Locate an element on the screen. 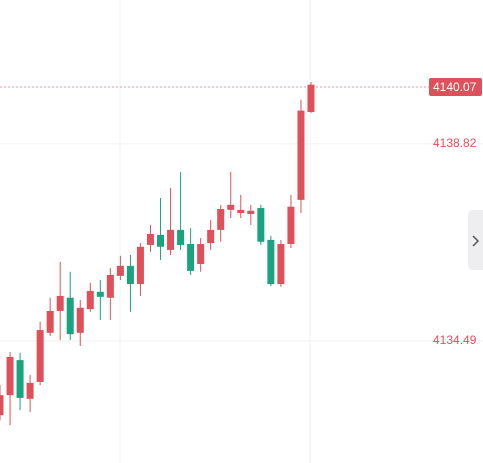 Image resolution: width=483 pixels, height=463 pixels. side-tab is located at coordinates (475, 240).